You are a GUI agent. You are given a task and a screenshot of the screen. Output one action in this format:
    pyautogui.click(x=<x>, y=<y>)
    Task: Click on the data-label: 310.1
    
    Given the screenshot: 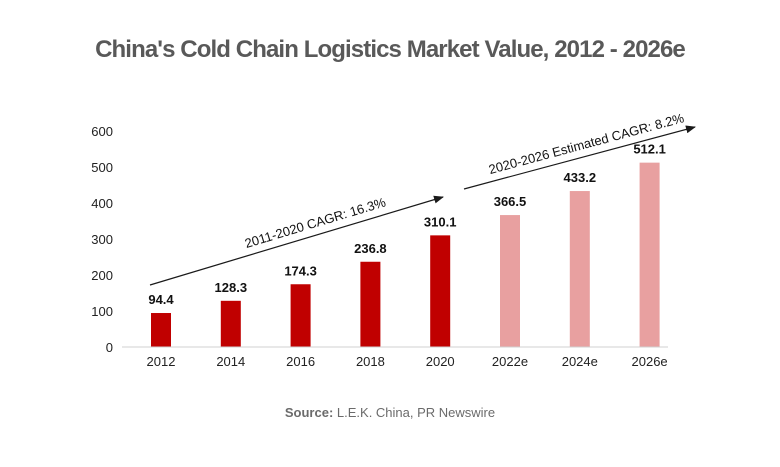 What is the action you would take?
    pyautogui.click(x=440, y=221)
    